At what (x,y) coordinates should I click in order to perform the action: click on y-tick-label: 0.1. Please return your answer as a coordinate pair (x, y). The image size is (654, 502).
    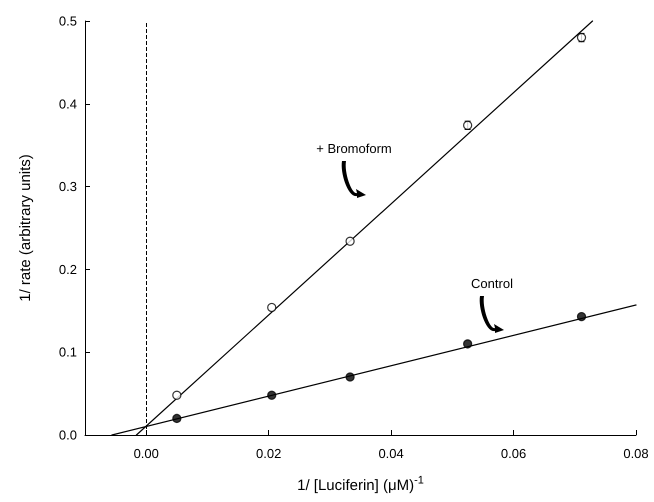
    Looking at the image, I should click on (67, 352).